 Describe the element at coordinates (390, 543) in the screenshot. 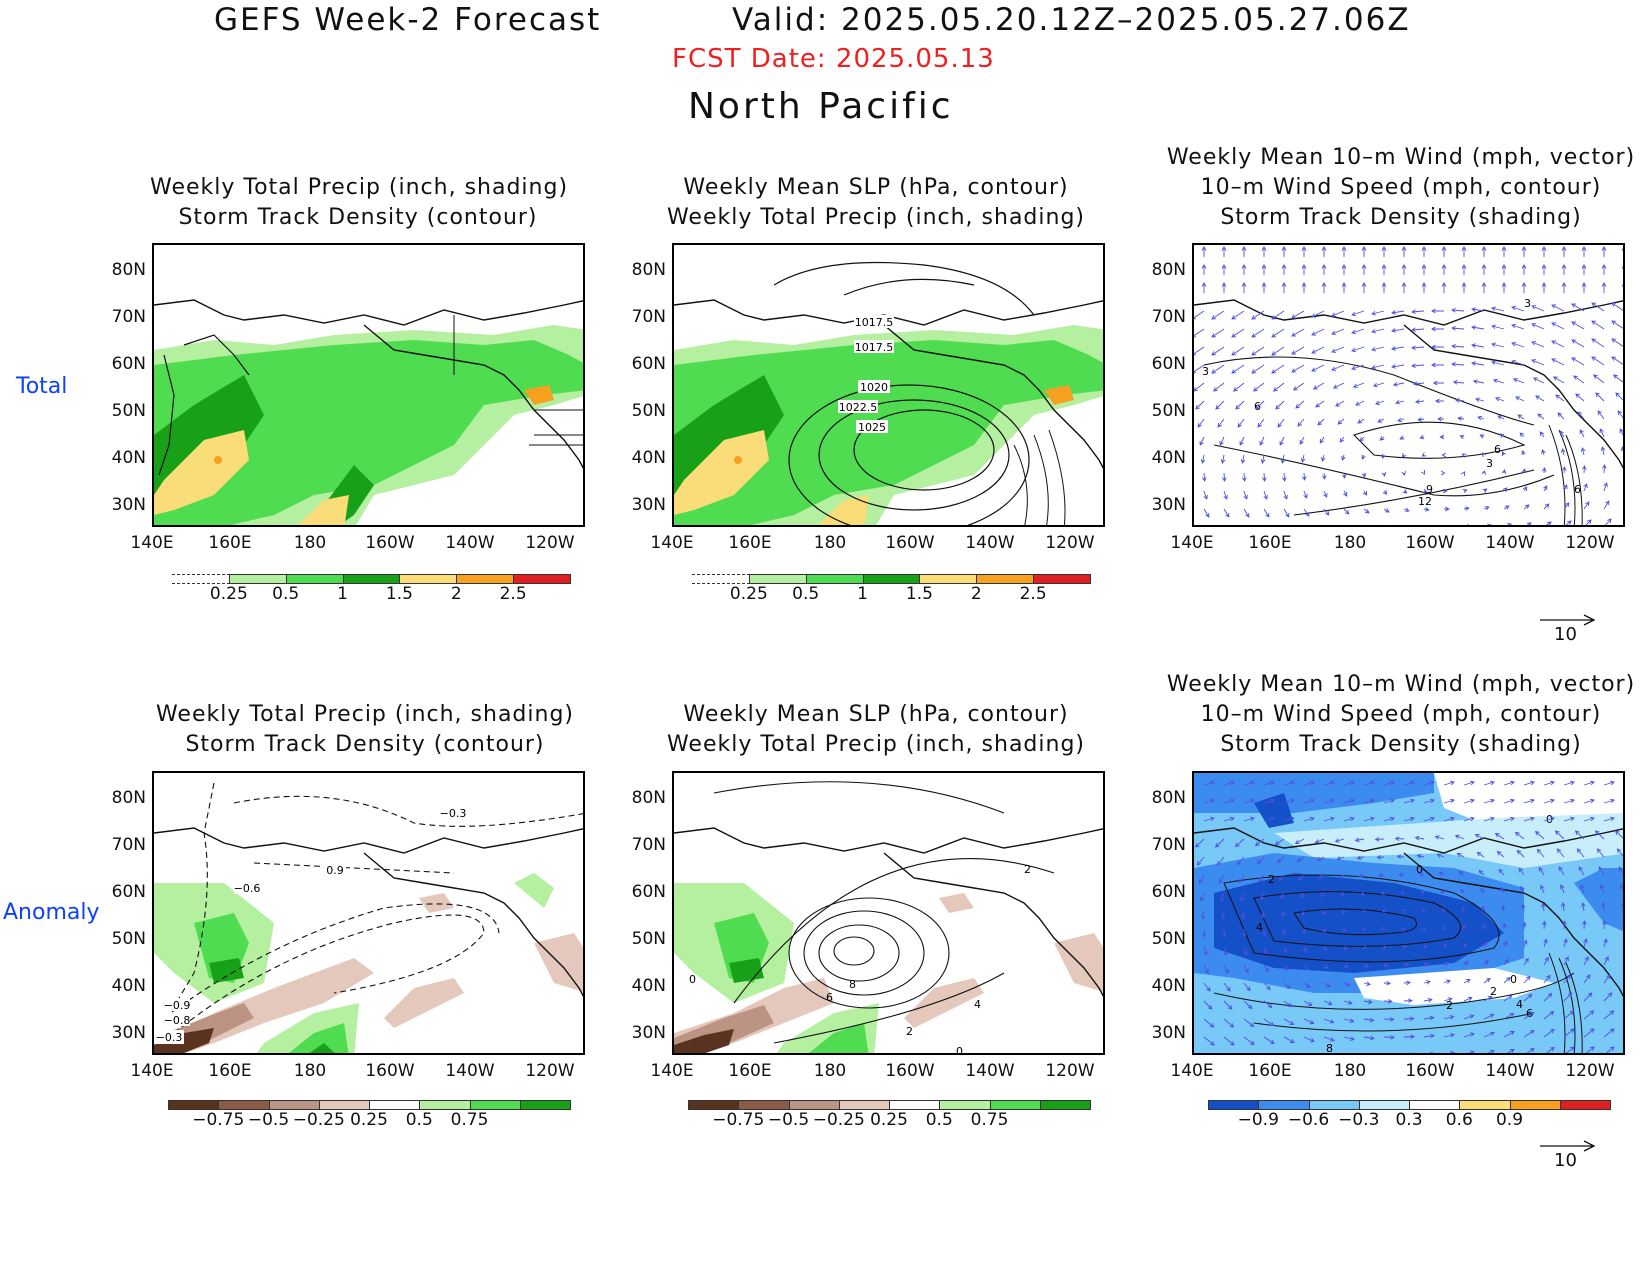

I see `lon-tick-label: 160W` at that location.